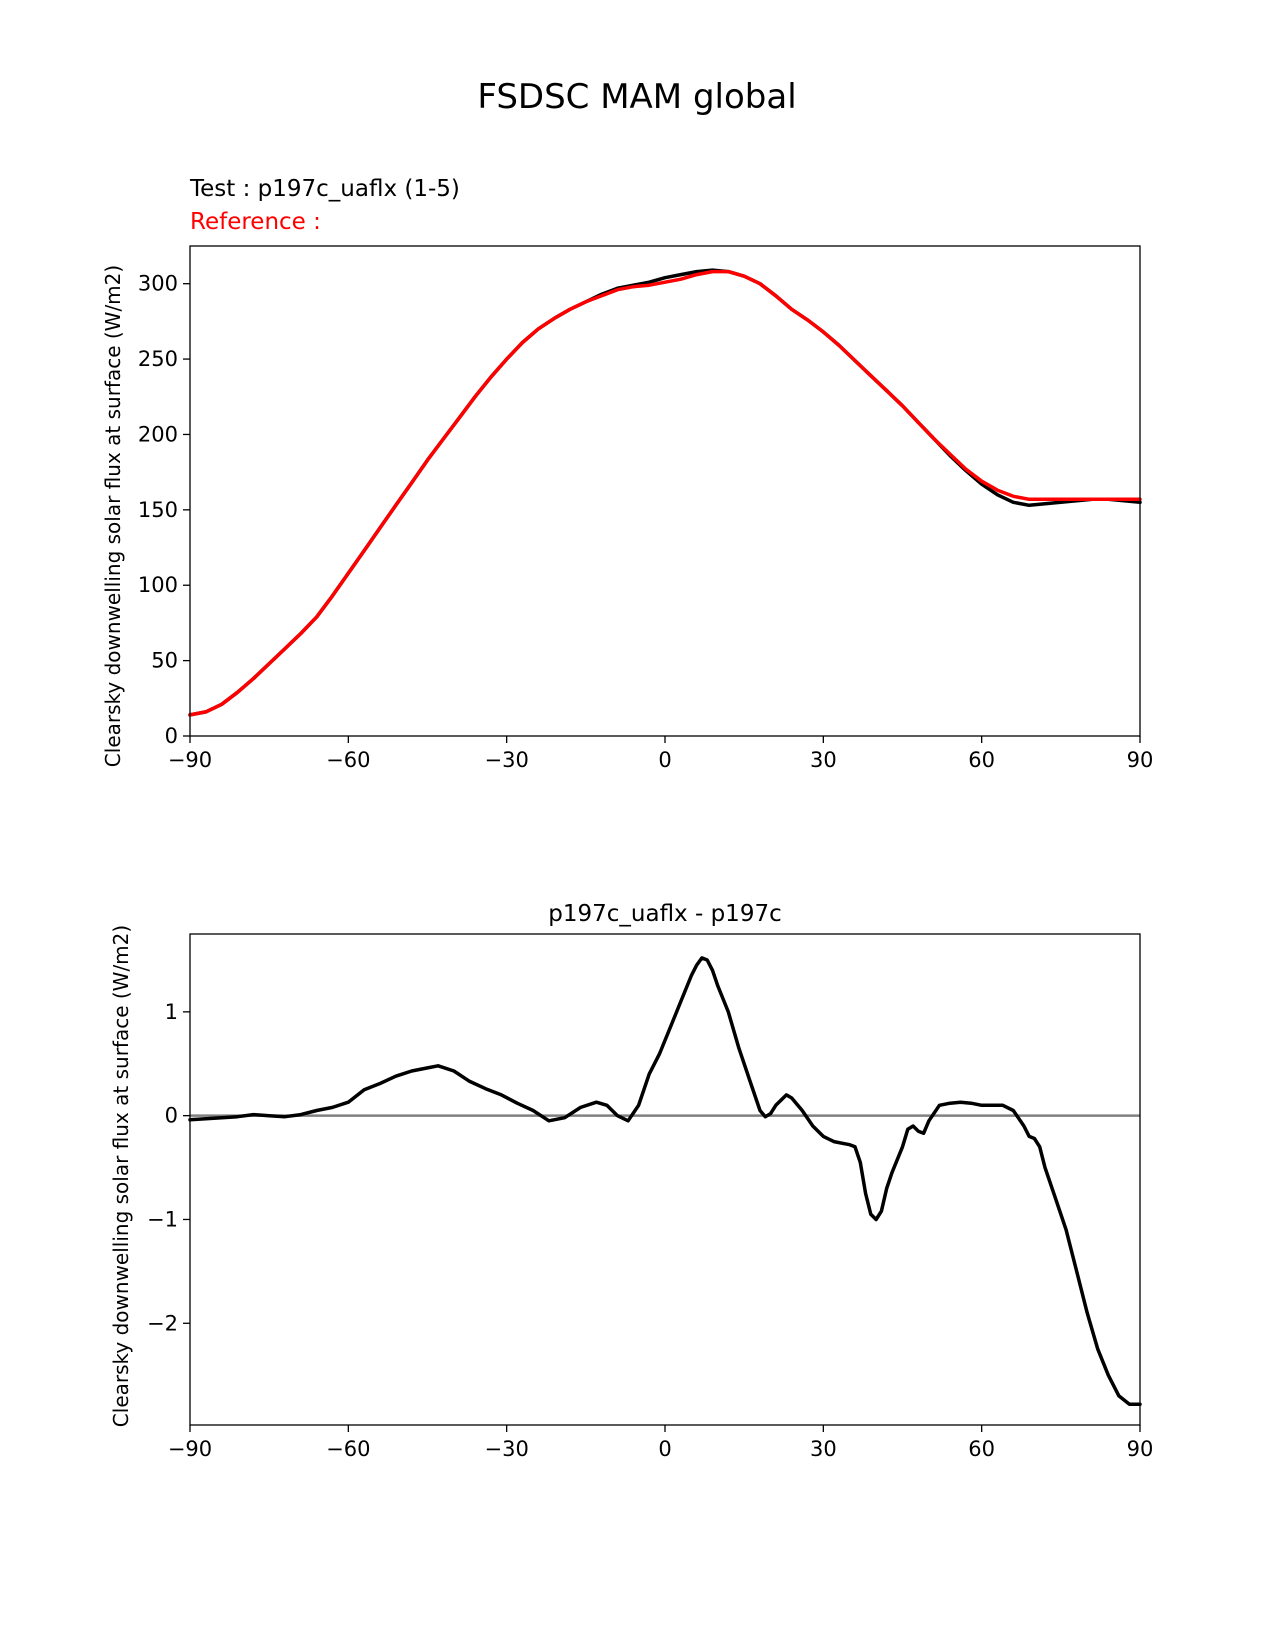 This screenshot has width=1275, height=1650. What do you see at coordinates (255, 222) in the screenshot?
I see `reference-label: Reference :` at bounding box center [255, 222].